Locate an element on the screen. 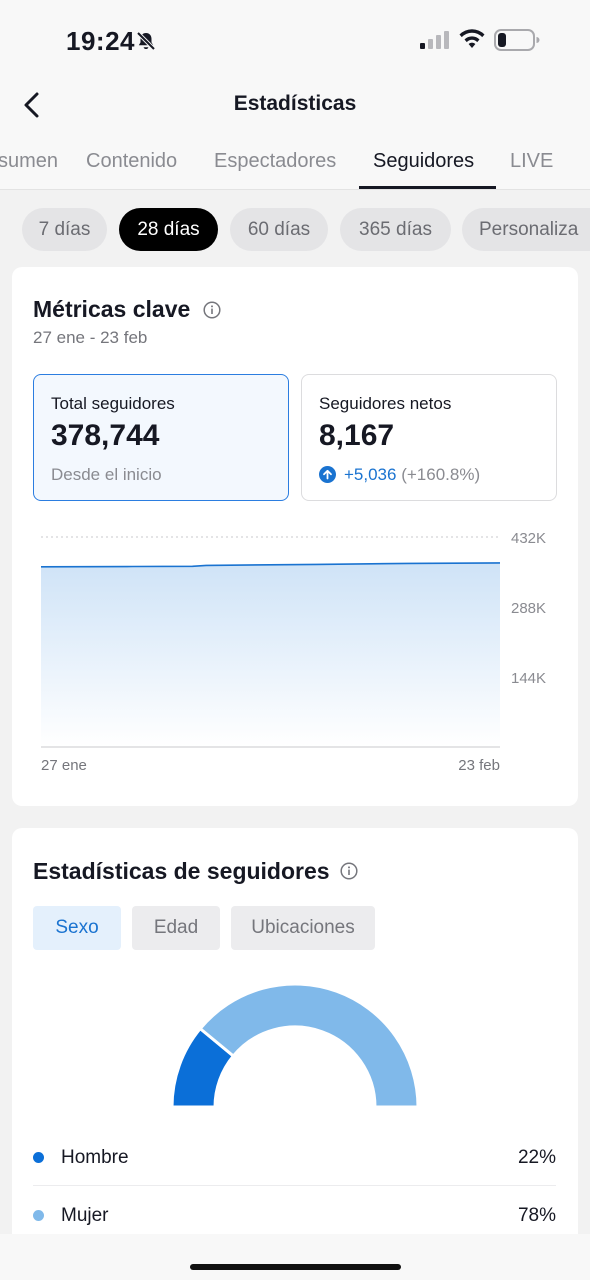  x-tick-label: 23 feb is located at coordinates (479, 765).